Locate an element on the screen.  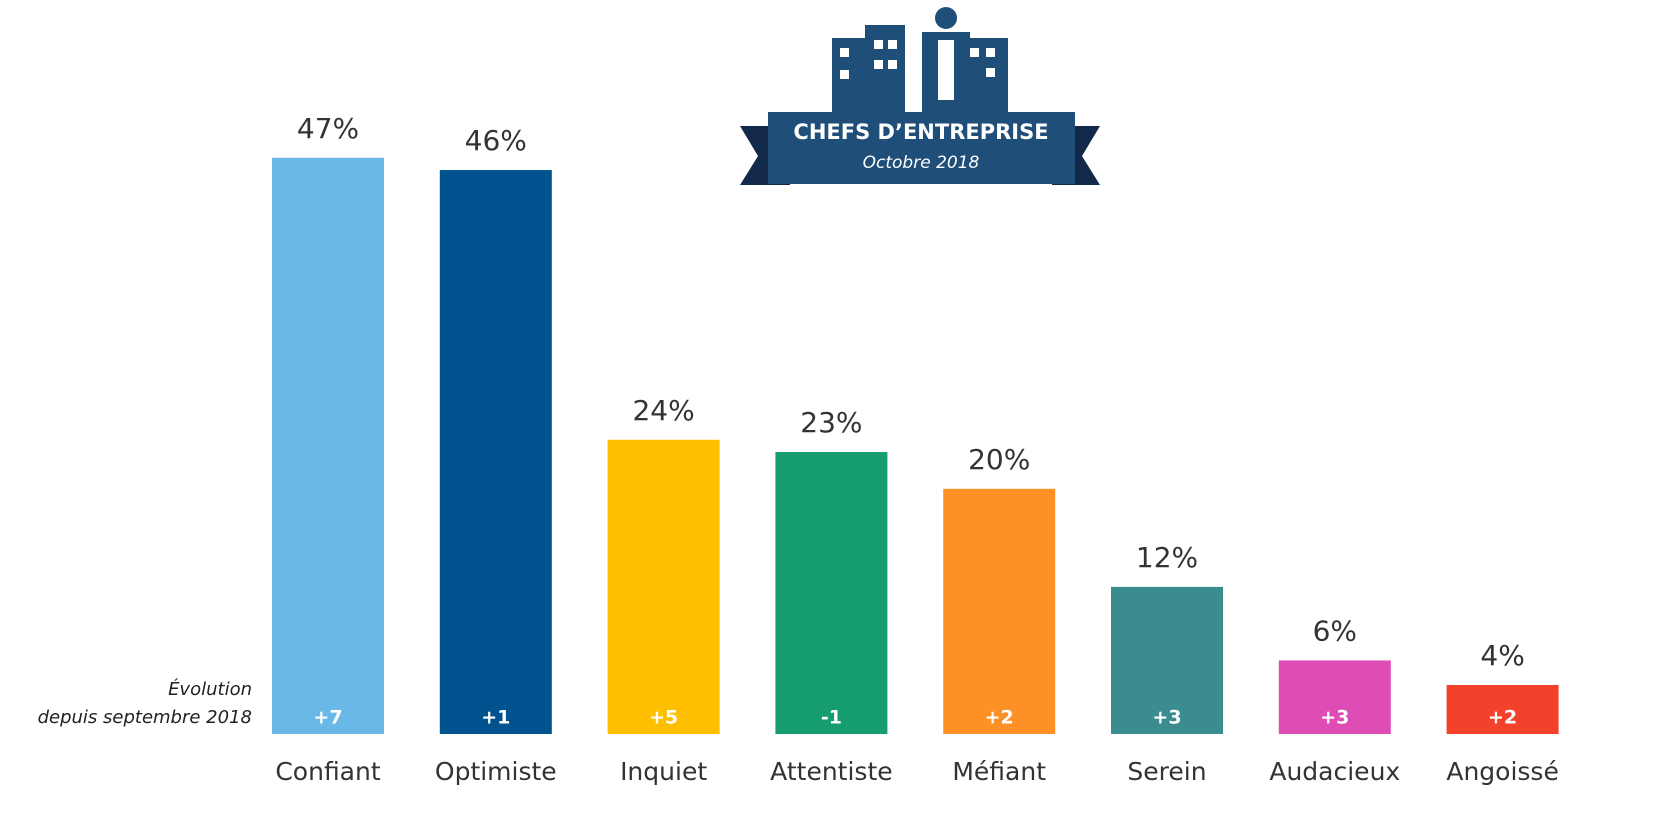
x-tick-label: Inquiet is located at coordinates (663, 771).